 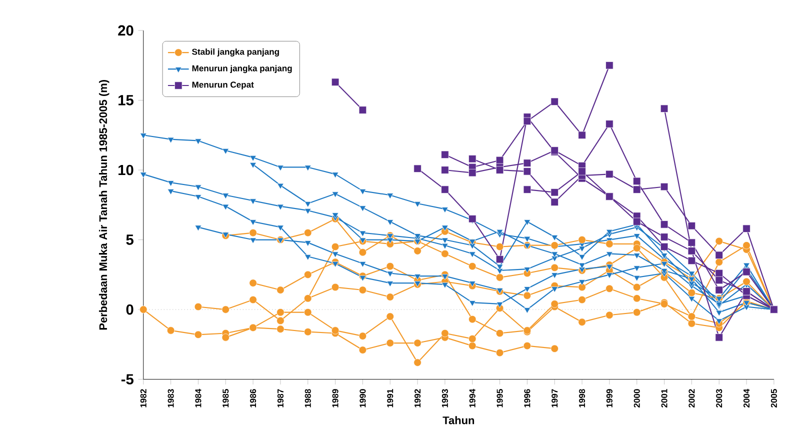 What do you see at coordinates (499, 398) in the screenshot?
I see `x-tick-label: 1995` at bounding box center [499, 398].